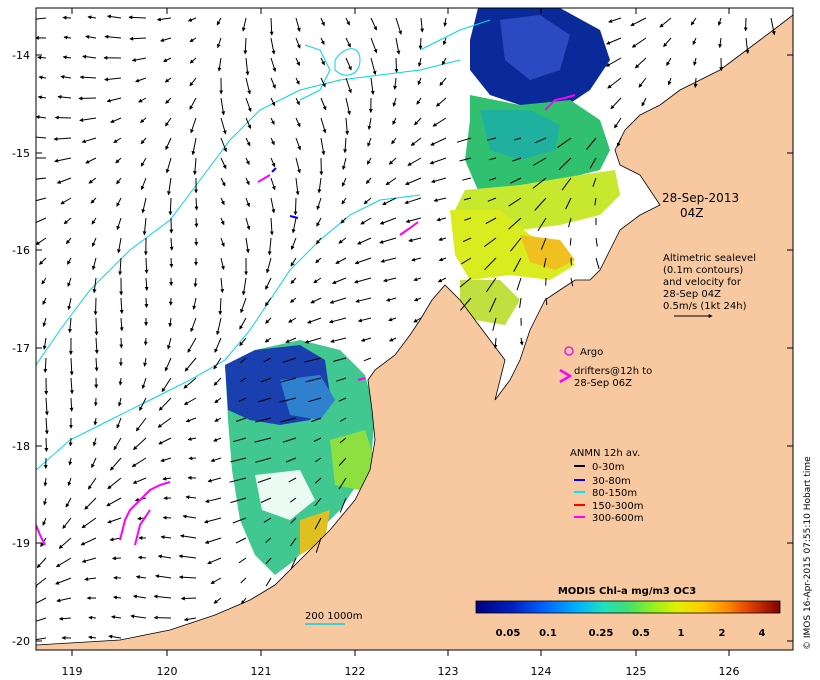 The height and width of the screenshot is (680, 820). Describe the element at coordinates (618, 518) in the screenshot. I see `svg-text: 300-600m` at that location.